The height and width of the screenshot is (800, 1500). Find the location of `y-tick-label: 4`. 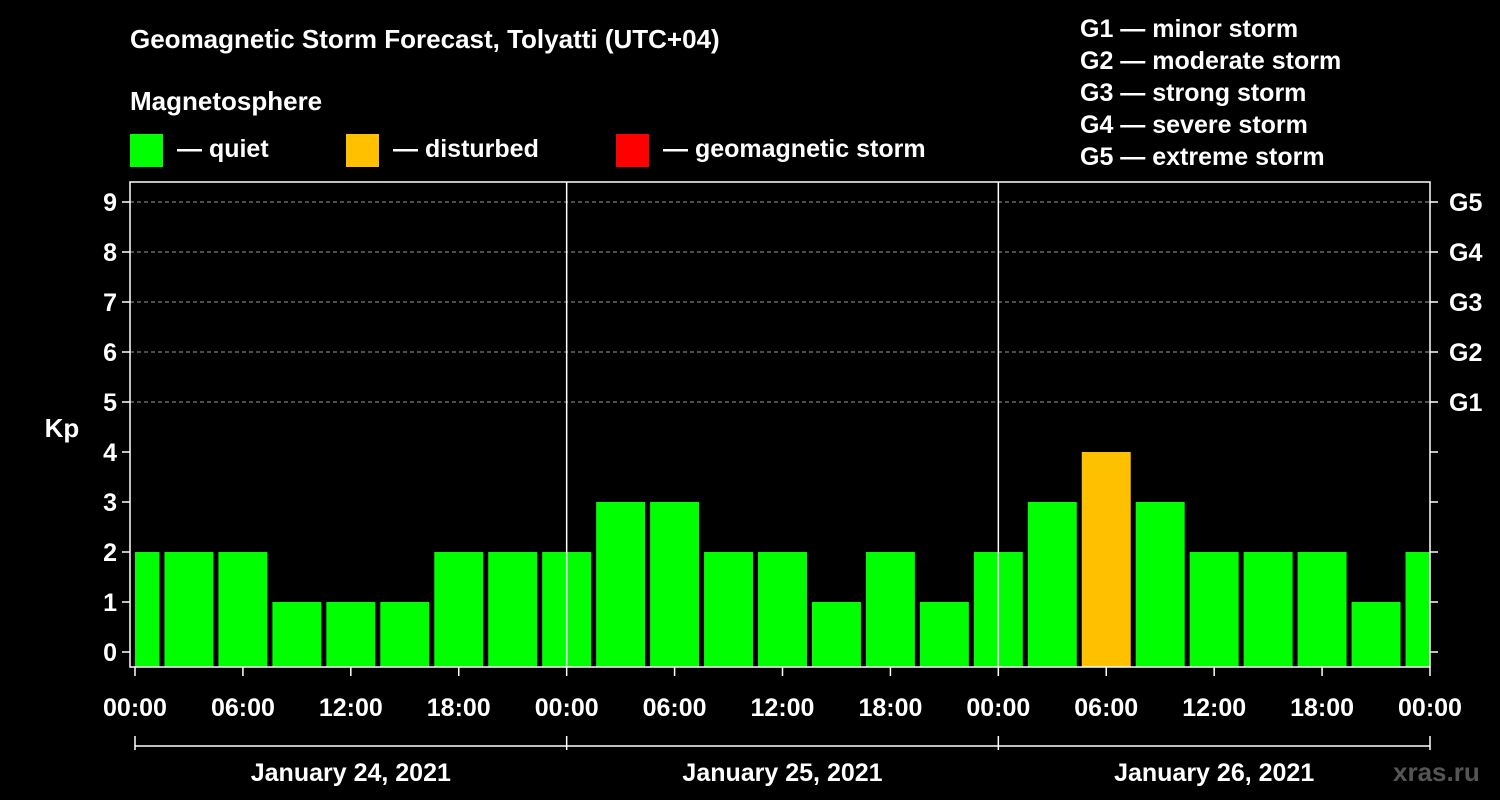

y-tick-label: 4 is located at coordinates (110, 453).